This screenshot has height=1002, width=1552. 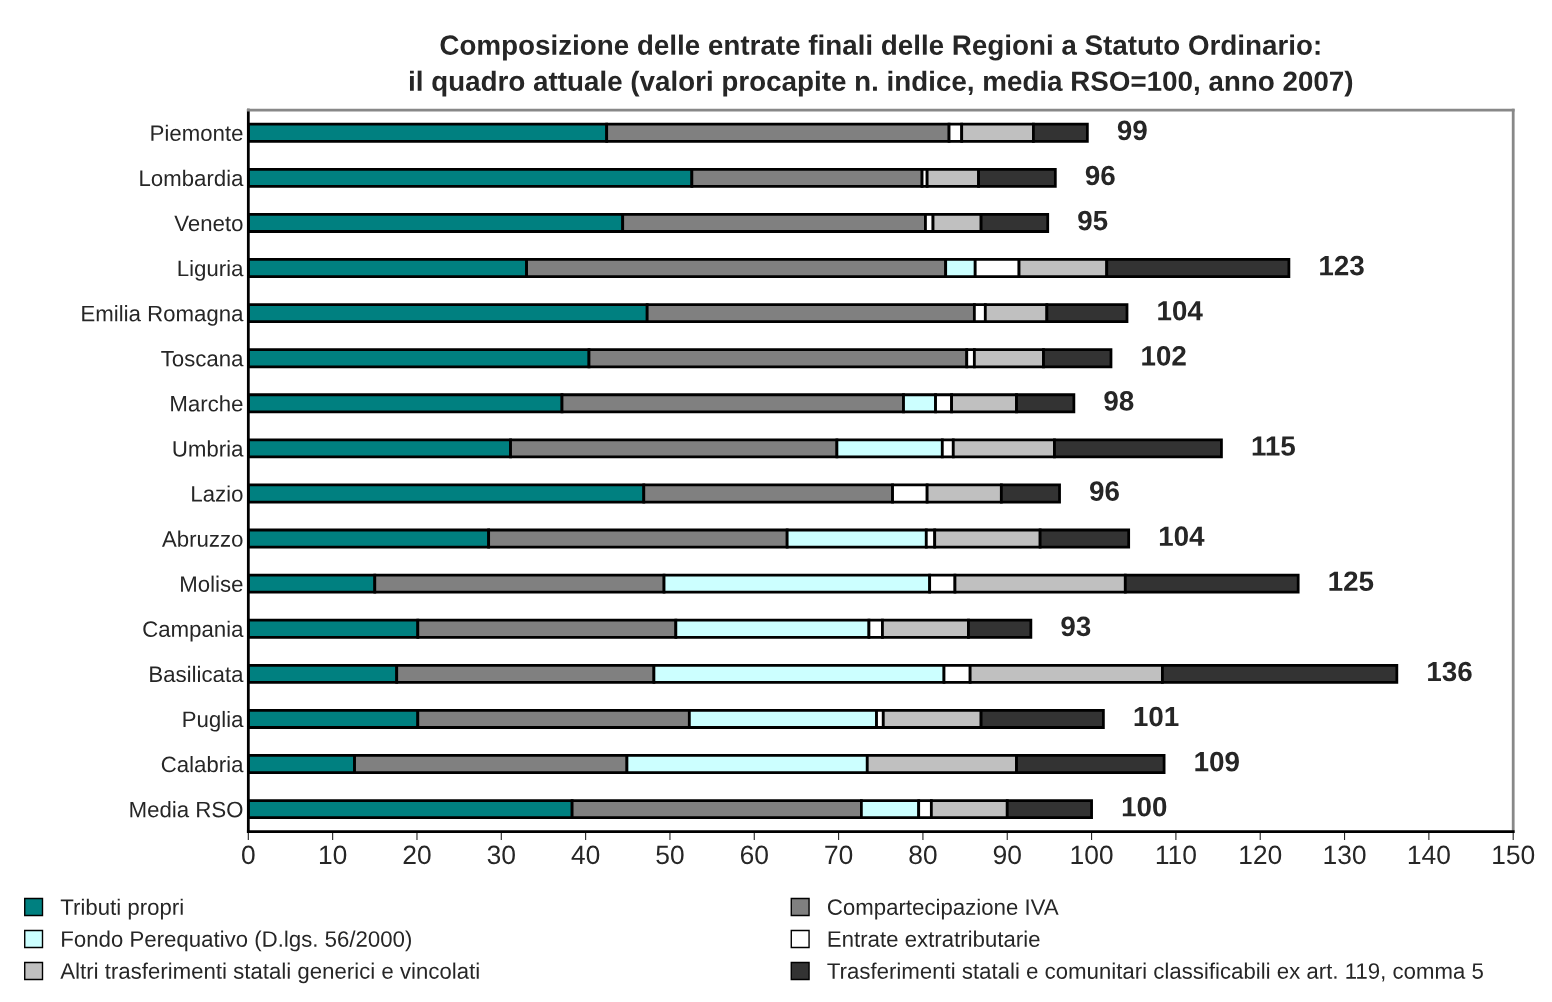 What do you see at coordinates (212, 583) in the screenshot?
I see `y-tick-label: Molise` at bounding box center [212, 583].